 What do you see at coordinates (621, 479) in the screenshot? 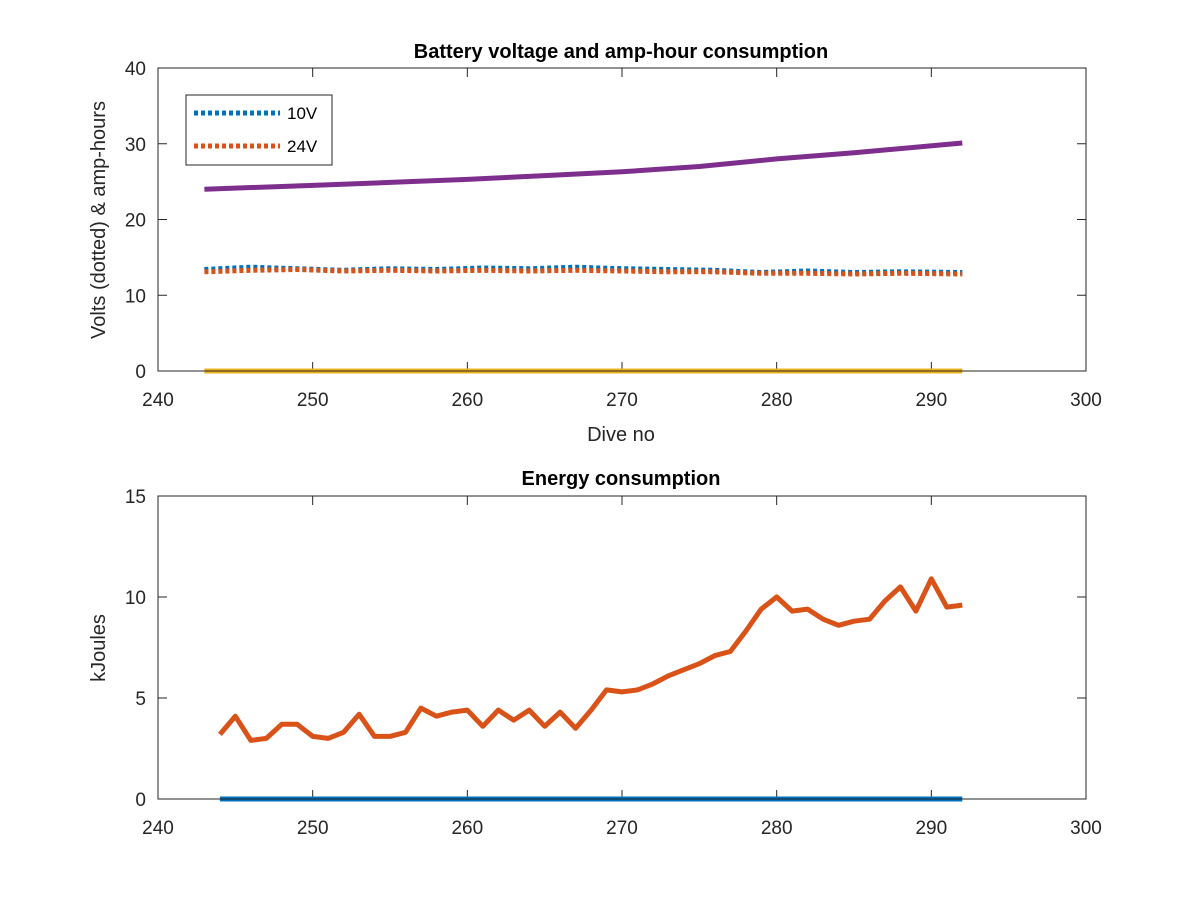
I see `energy-chart-title: Energy consumption` at bounding box center [621, 479].